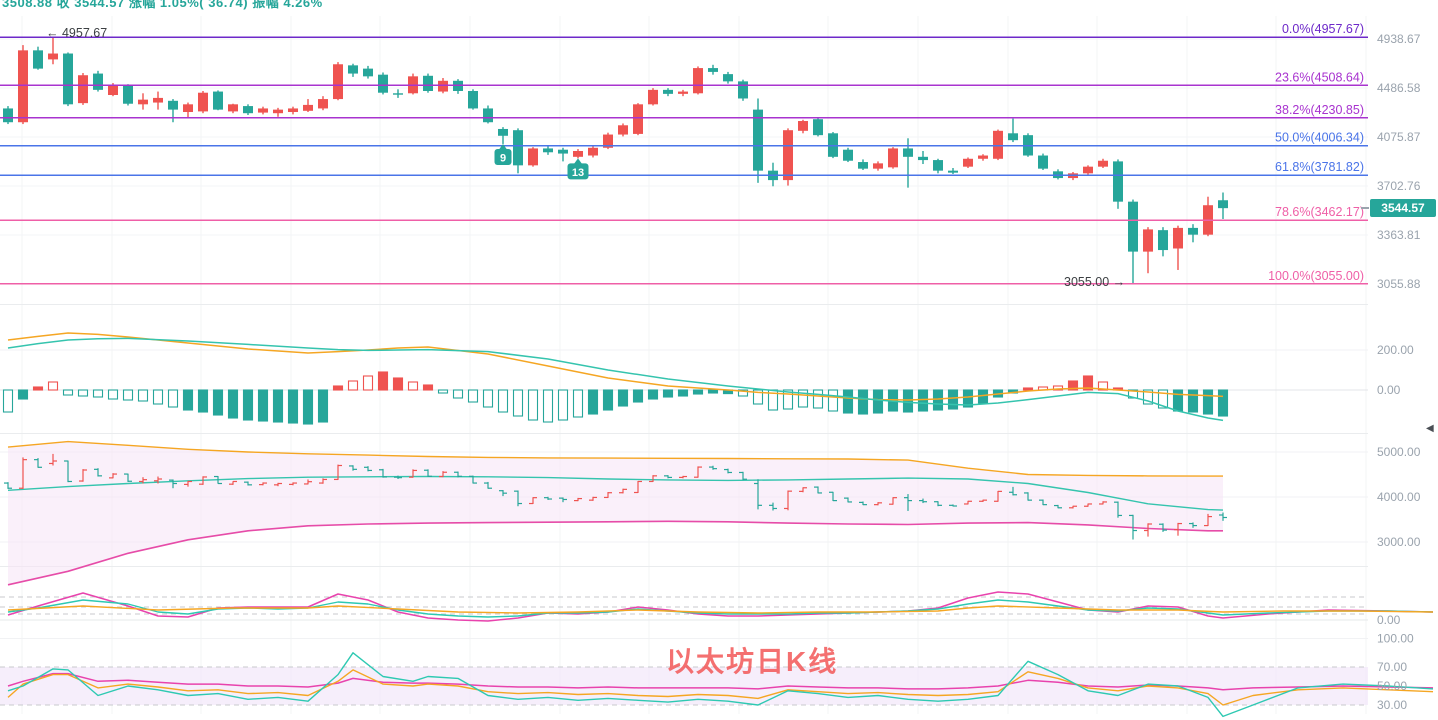  What do you see at coordinates (1399, 542) in the screenshot?
I see `y-axis-label: 3000.00` at bounding box center [1399, 542].